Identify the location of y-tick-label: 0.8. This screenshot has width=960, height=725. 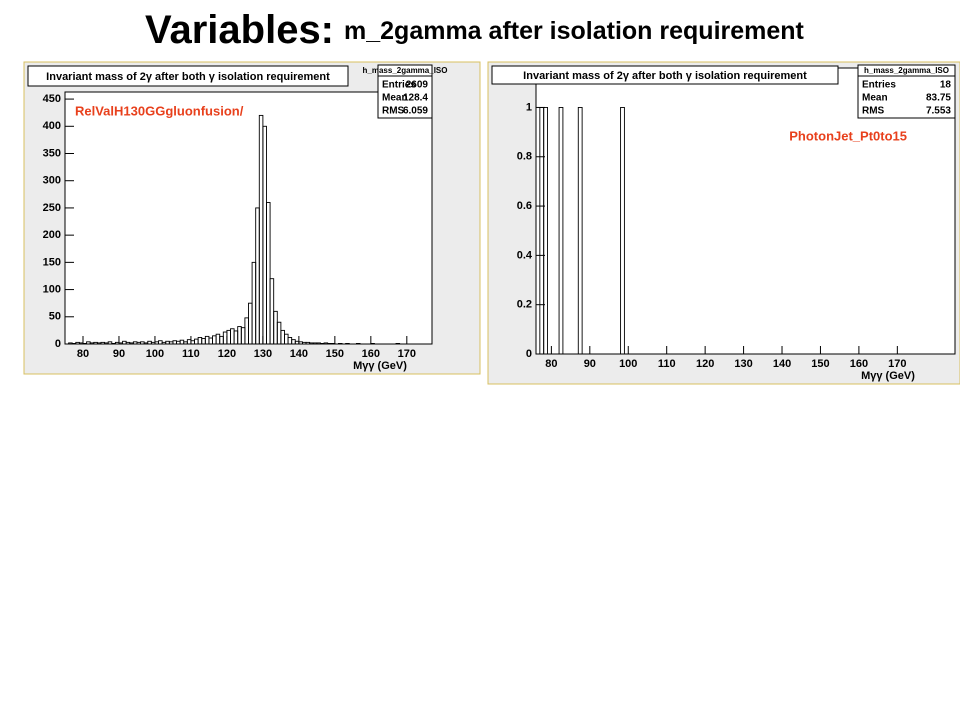
(524, 157).